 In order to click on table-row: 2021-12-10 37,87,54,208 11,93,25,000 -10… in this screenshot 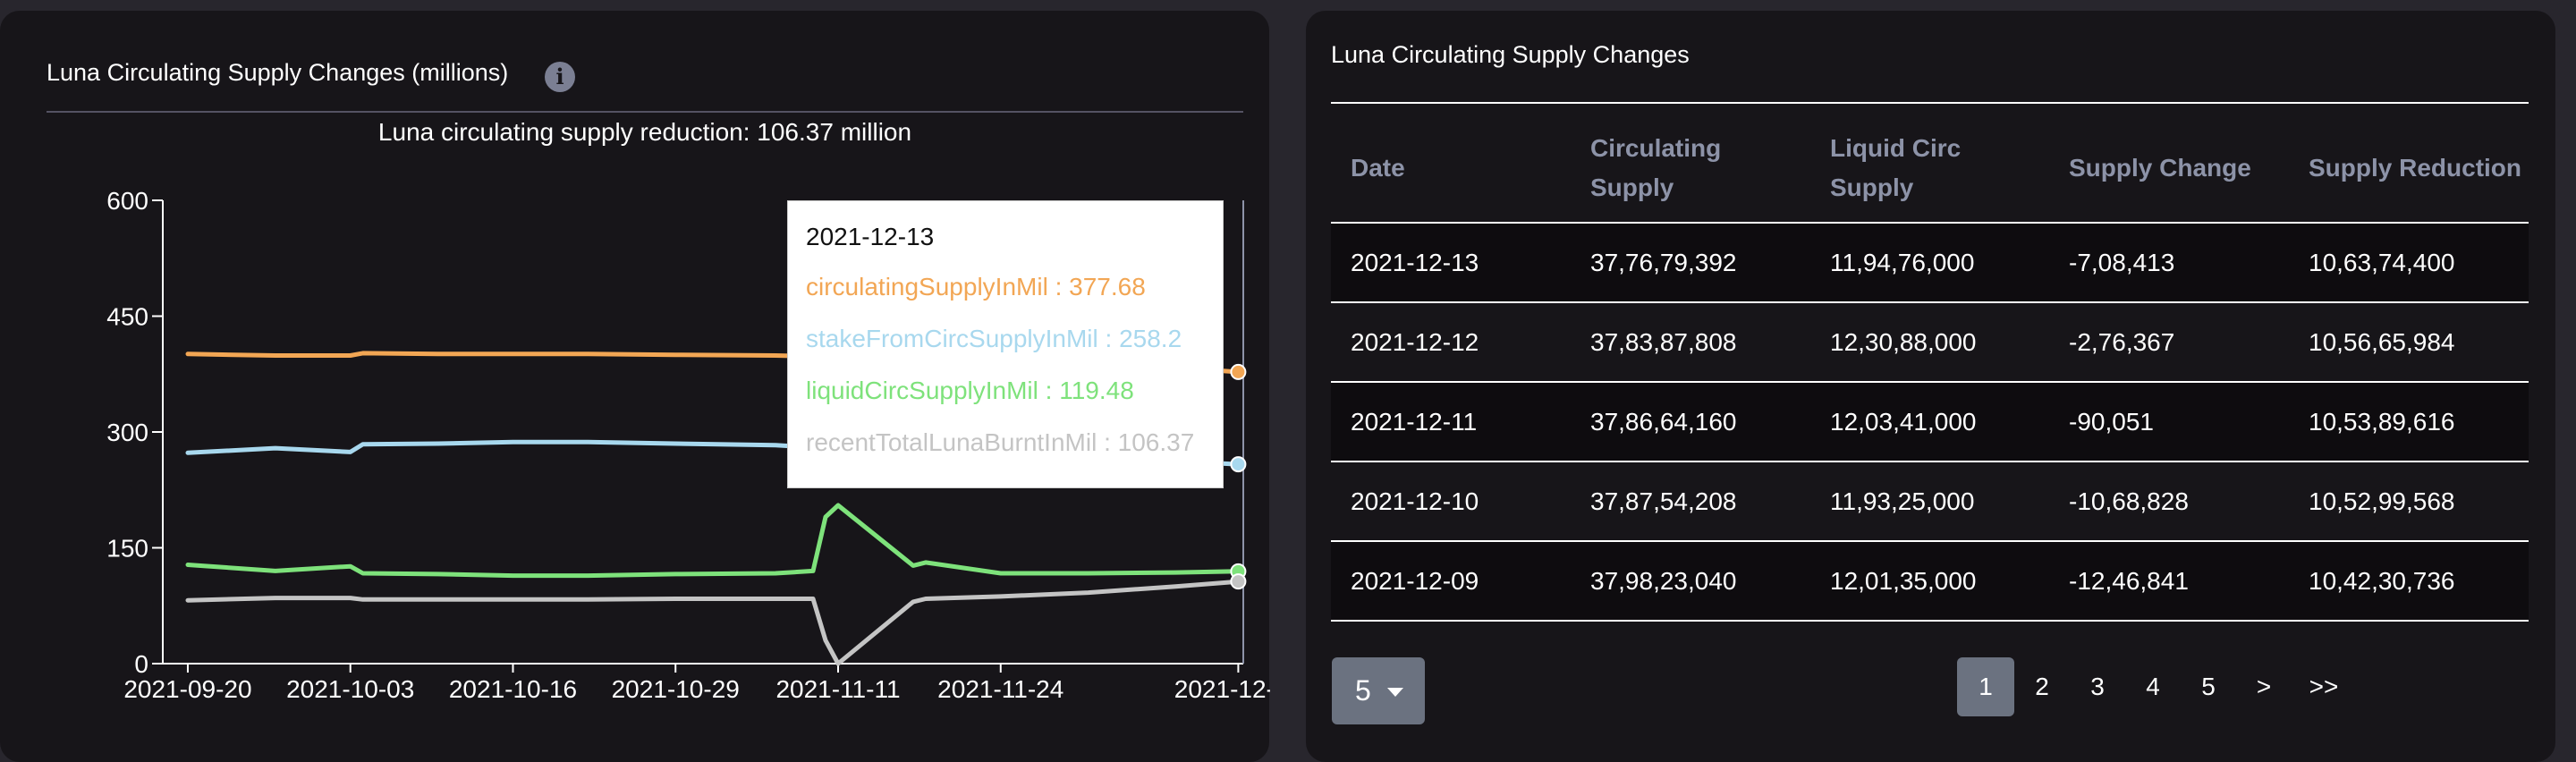, I will do `click(1930, 501)`.